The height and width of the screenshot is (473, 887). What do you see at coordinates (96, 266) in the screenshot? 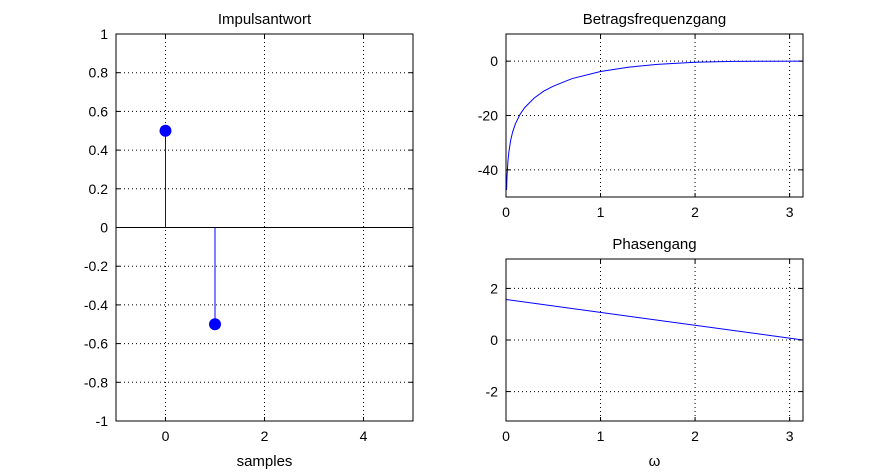
I see `impulse-y-tick-label: -0.2` at bounding box center [96, 266].